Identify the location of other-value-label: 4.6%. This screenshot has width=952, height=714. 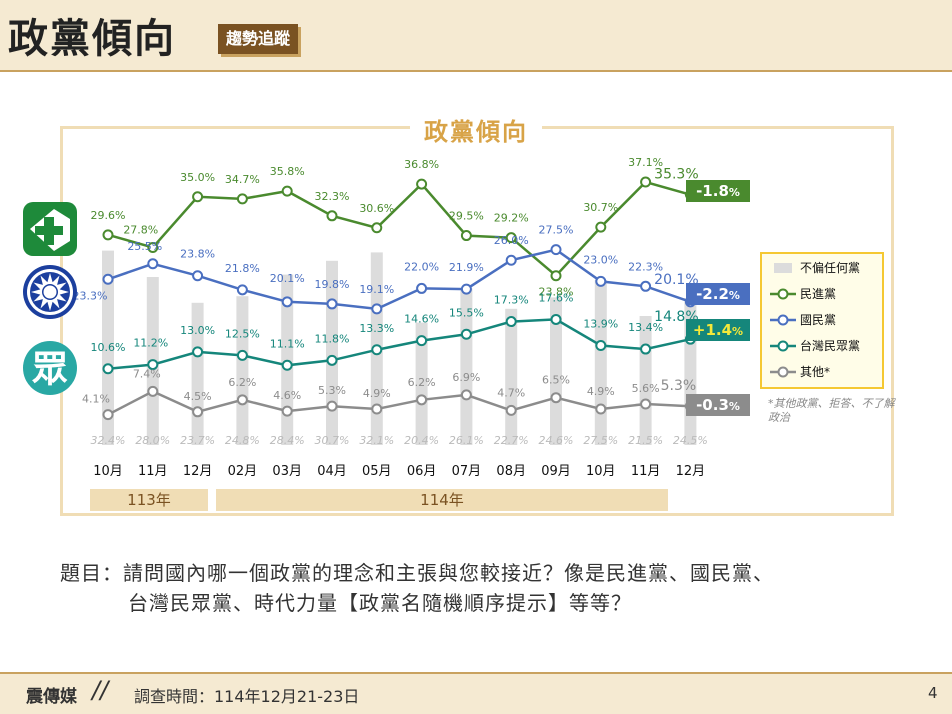
(287, 395).